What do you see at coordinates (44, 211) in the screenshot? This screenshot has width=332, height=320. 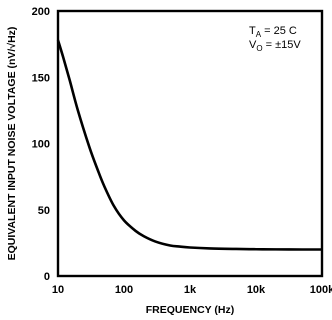 I see `y-tick-label: 50` at bounding box center [44, 211].